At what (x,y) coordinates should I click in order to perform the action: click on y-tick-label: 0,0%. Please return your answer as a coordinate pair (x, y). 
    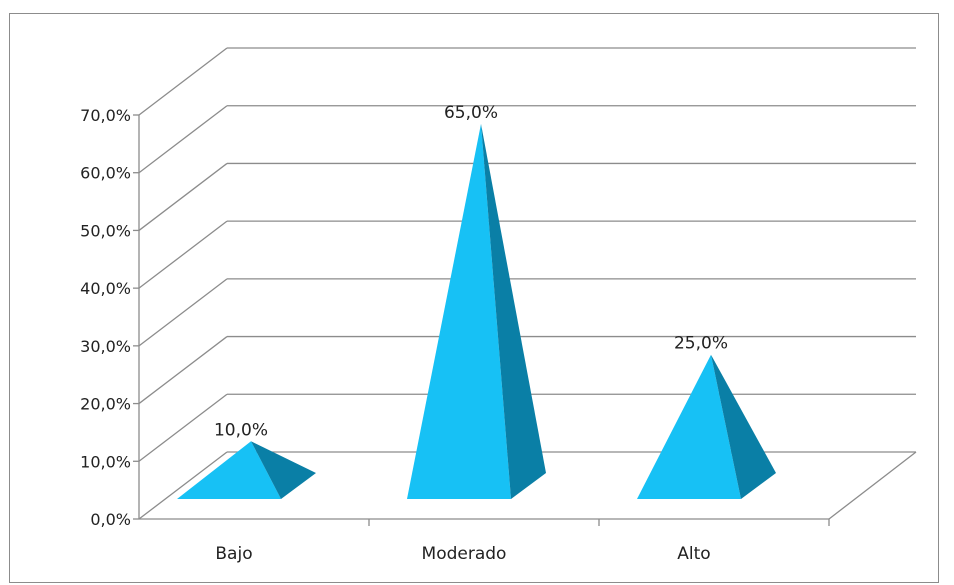
    Looking at the image, I should click on (110, 519).